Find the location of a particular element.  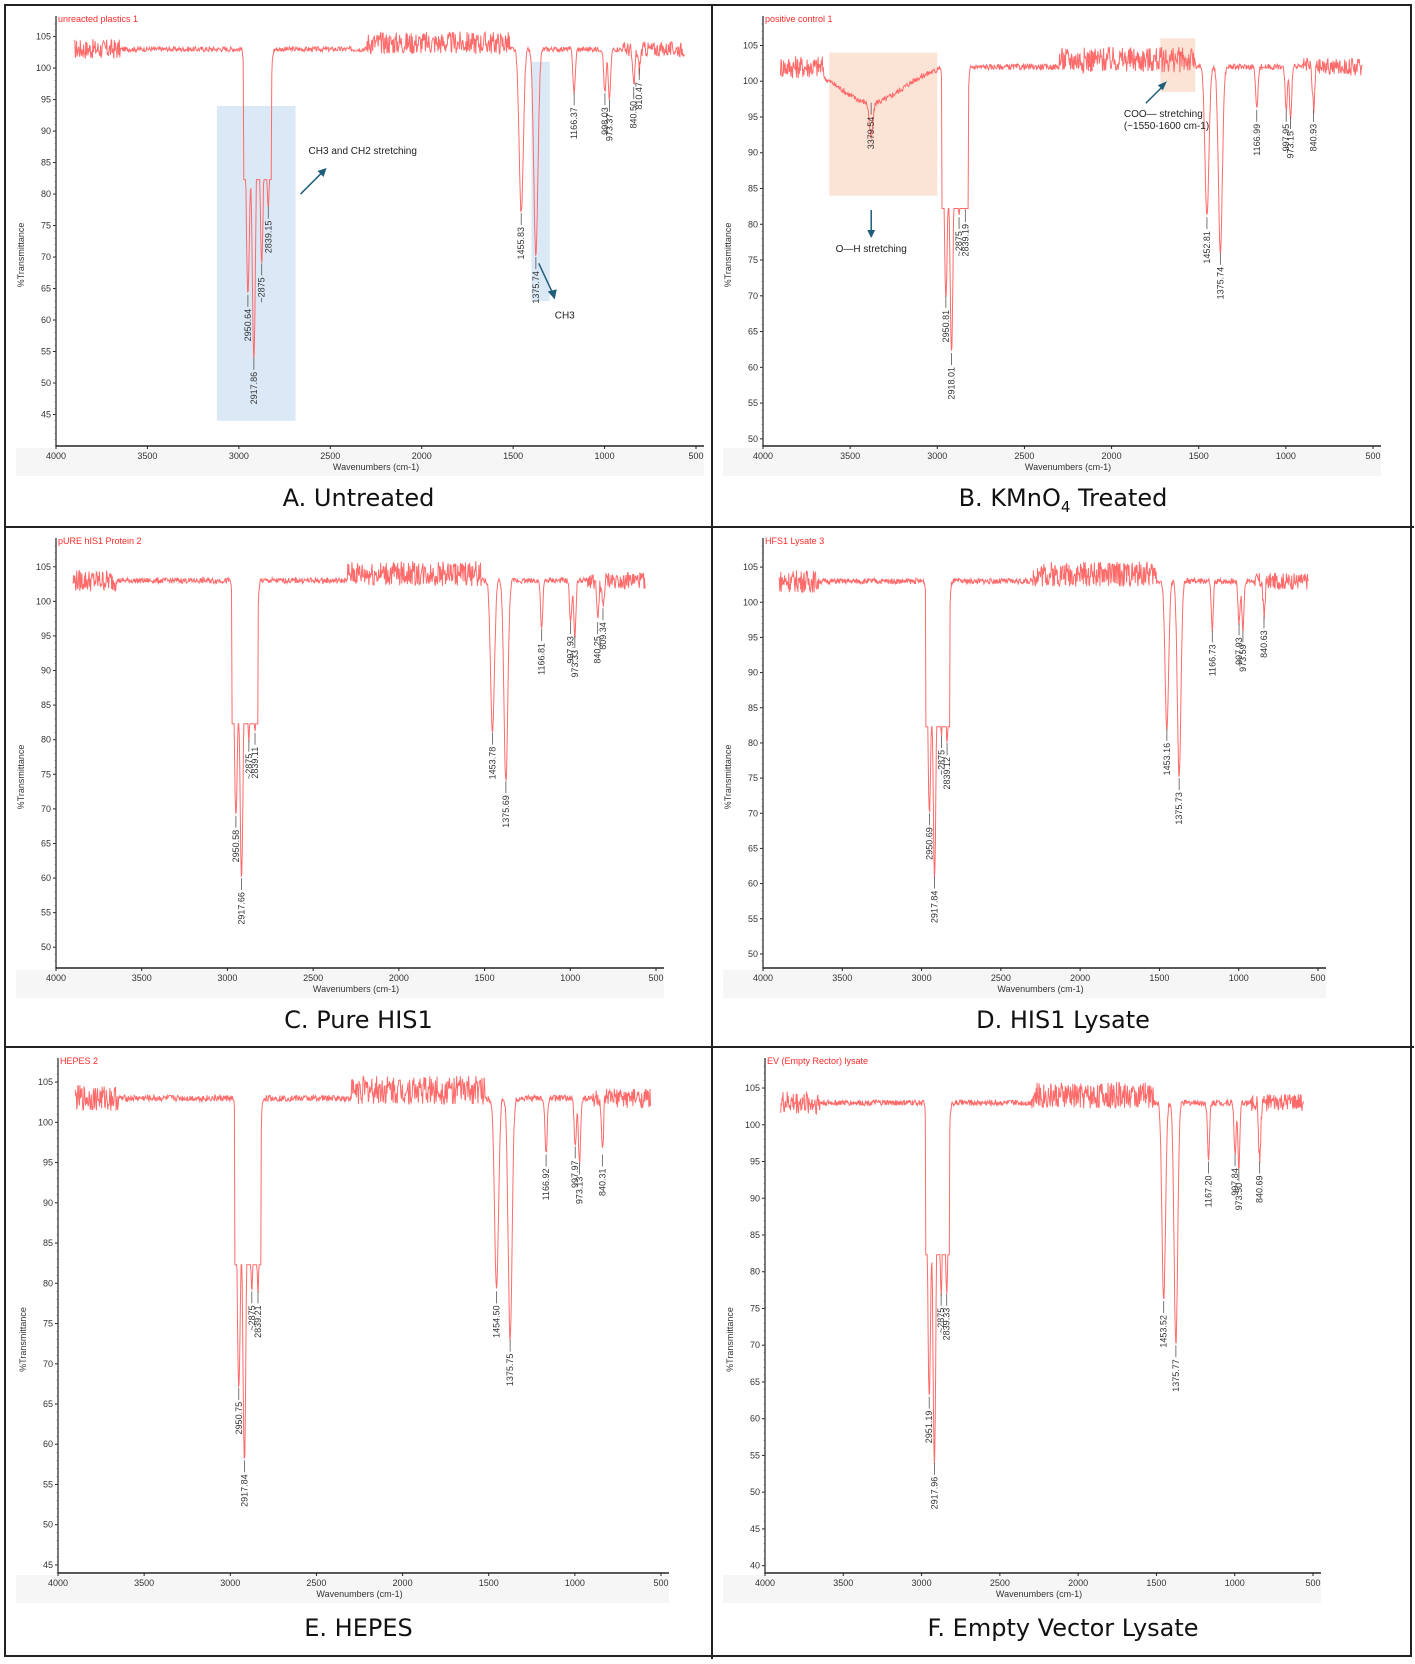

peak-label: 2950.81 is located at coordinates (946, 326).